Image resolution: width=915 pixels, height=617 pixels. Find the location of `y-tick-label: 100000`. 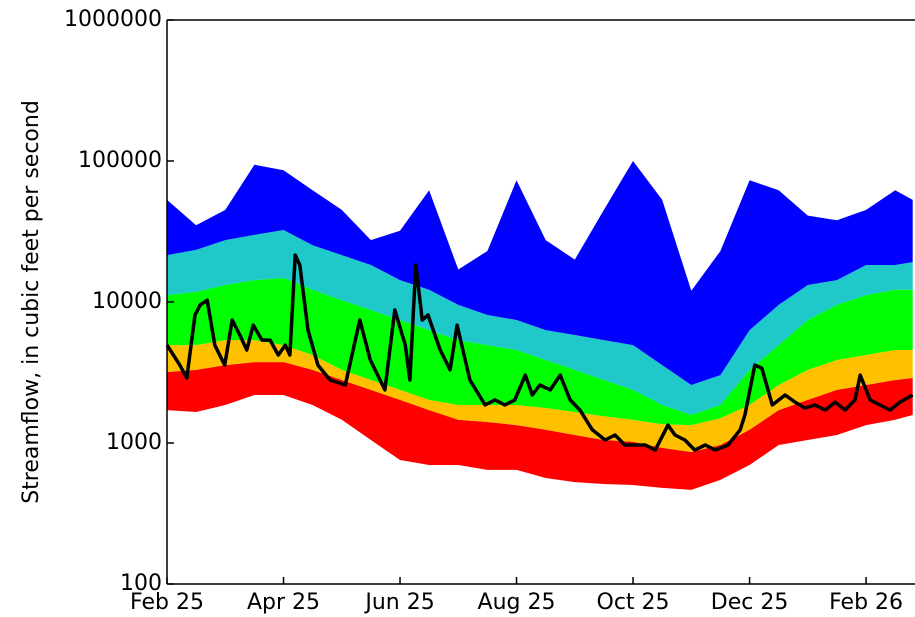

y-tick-label: 100000 is located at coordinates (120, 160).